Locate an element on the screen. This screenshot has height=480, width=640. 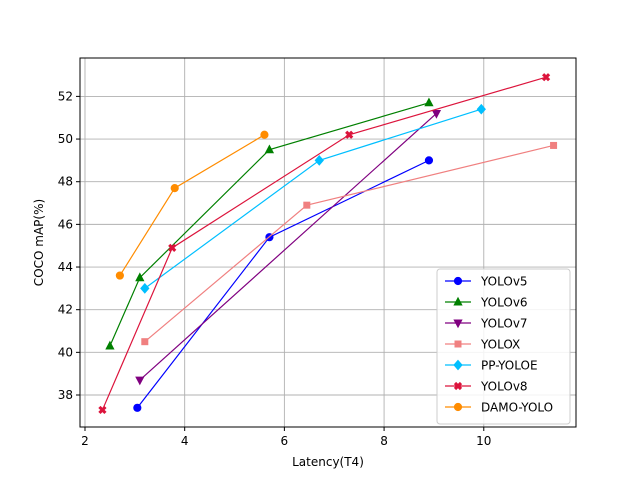
legend-entry-yolov6: YOLOv6 is located at coordinates (486, 303).